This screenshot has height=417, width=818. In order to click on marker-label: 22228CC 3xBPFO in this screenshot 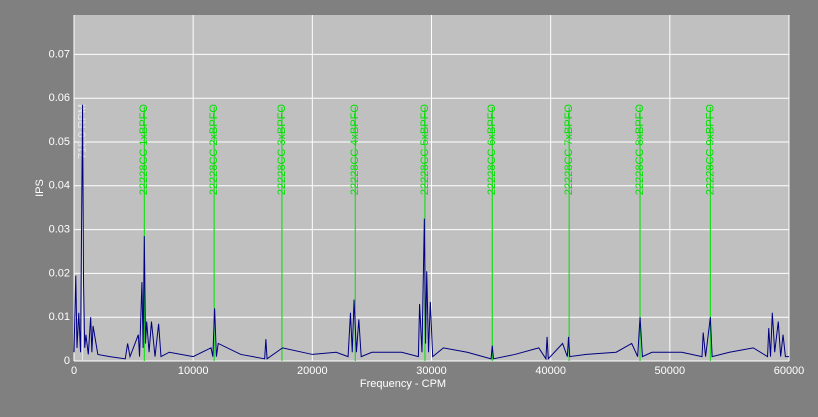, I will do `click(282, 150)`.